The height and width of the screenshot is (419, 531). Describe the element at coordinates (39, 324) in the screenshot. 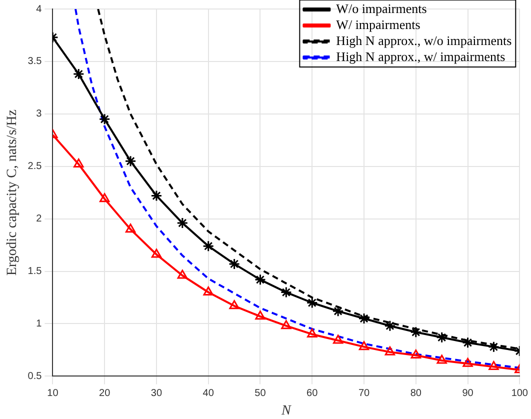

I see `y-tick-label: 1` at that location.